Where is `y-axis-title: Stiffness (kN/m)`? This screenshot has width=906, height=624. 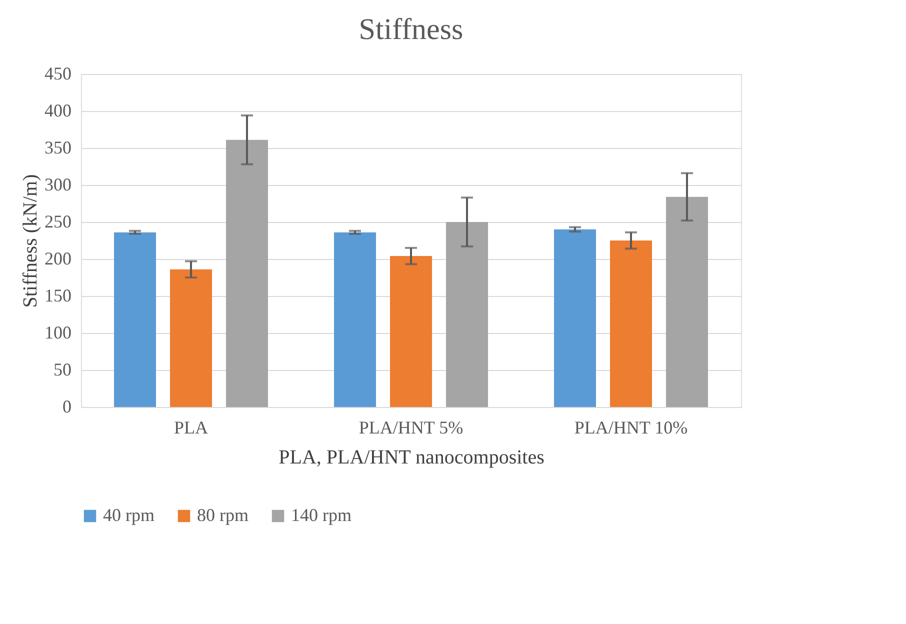 y-axis-title: Stiffness (kN/m) is located at coordinates (31, 241).